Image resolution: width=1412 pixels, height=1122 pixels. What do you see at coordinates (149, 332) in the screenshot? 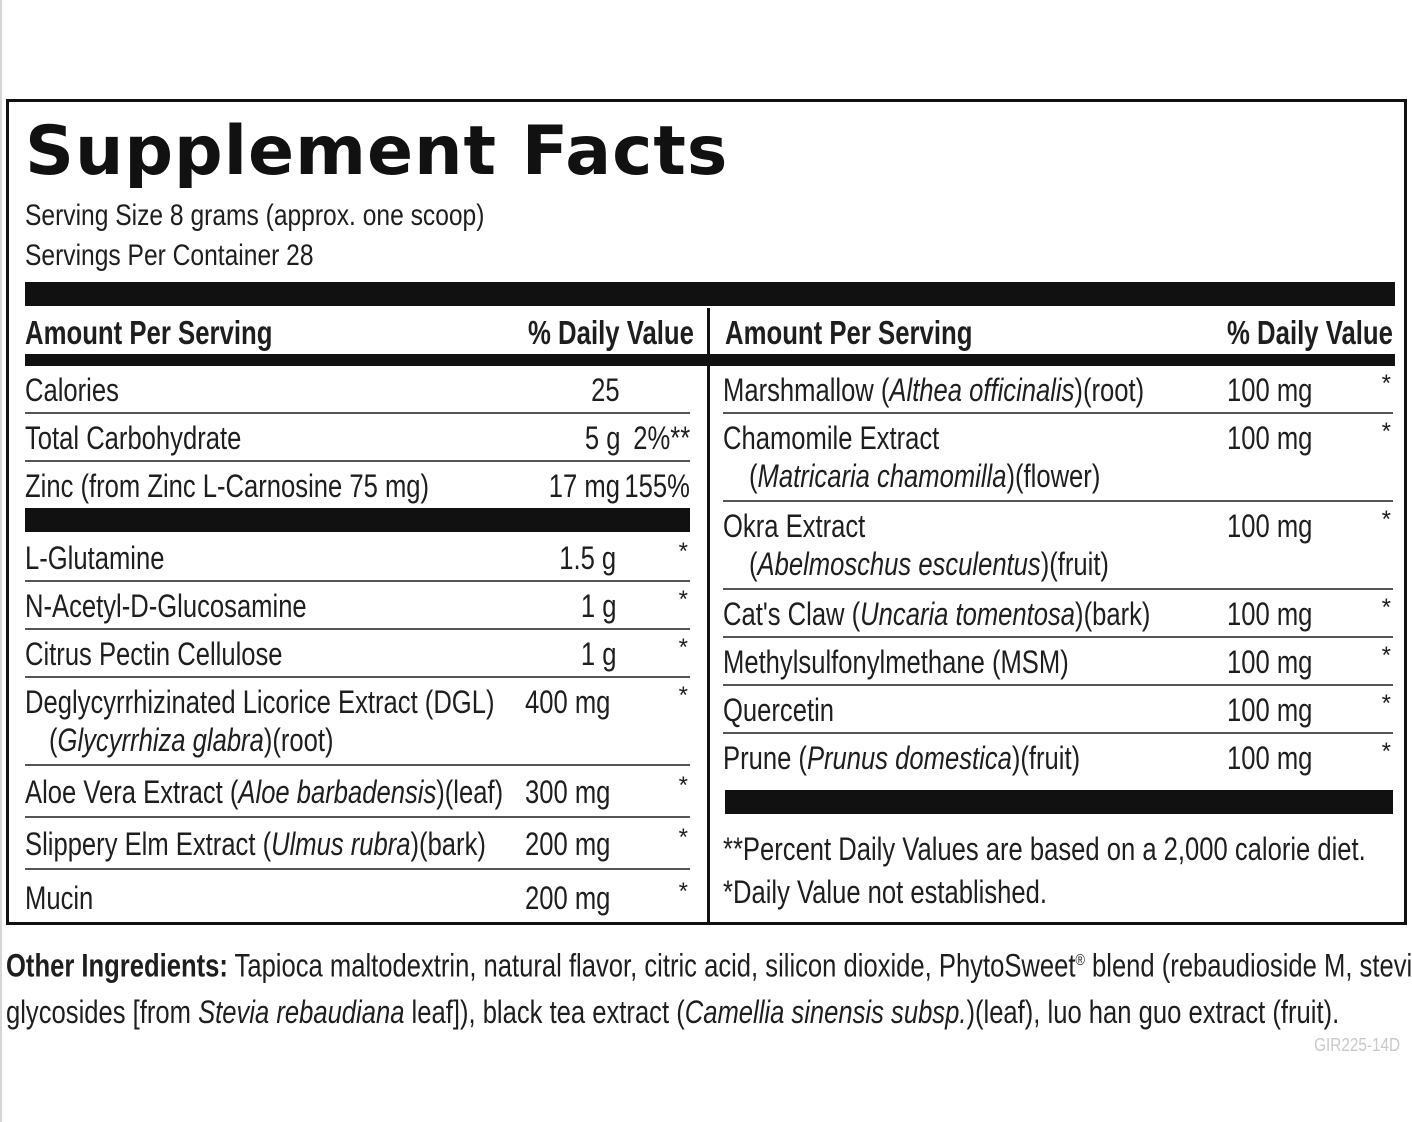
I see `left-header-amount: Amount Per Serving` at bounding box center [149, 332].